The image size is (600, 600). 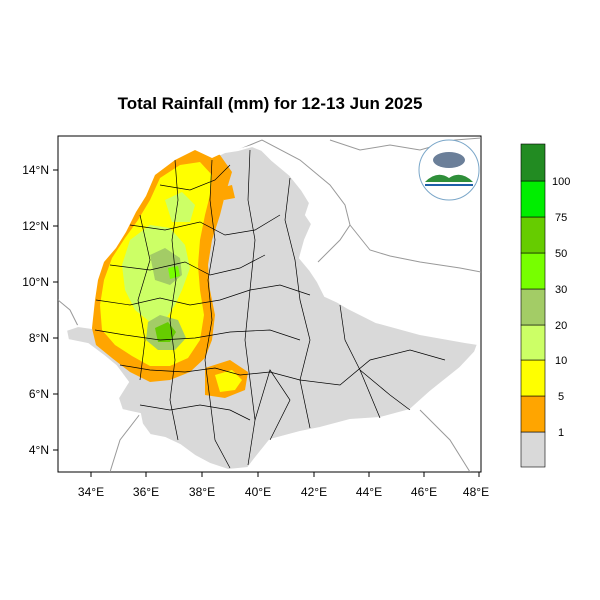 I want to click on colorbar-label: 100, so click(x=561, y=182).